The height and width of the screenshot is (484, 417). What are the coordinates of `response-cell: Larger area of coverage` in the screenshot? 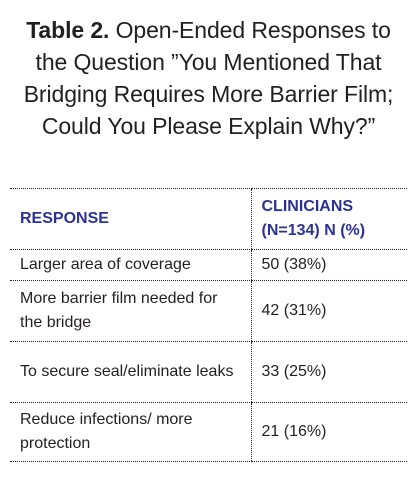 It's located at (130, 265).